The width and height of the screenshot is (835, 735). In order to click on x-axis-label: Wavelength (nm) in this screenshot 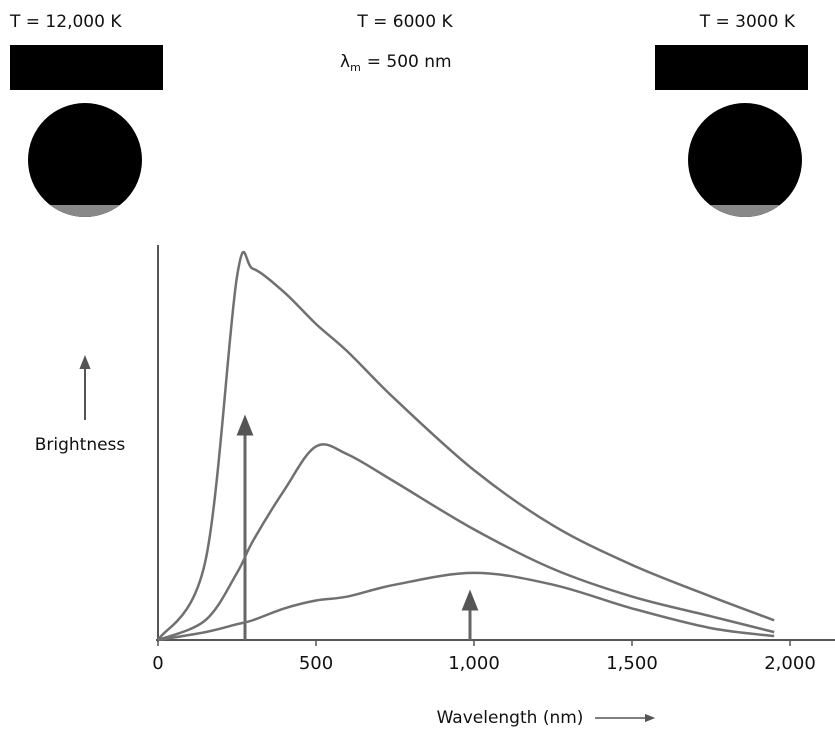, I will do `click(510, 718)`.